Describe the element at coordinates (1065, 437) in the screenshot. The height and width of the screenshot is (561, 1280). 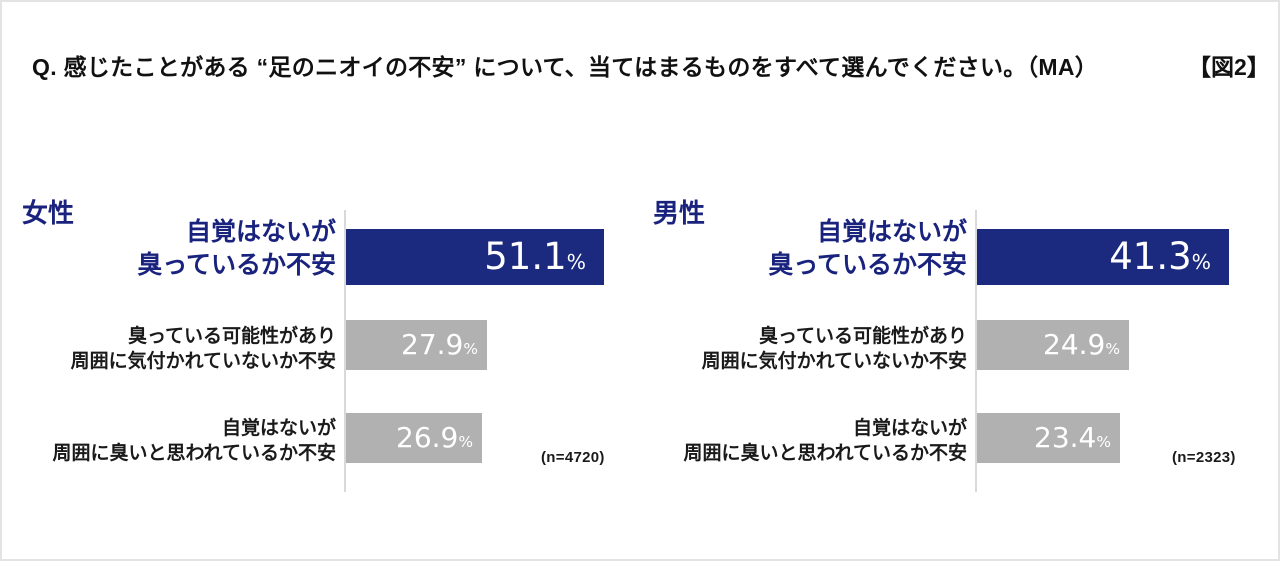
I see `bar-value: 23.4` at that location.